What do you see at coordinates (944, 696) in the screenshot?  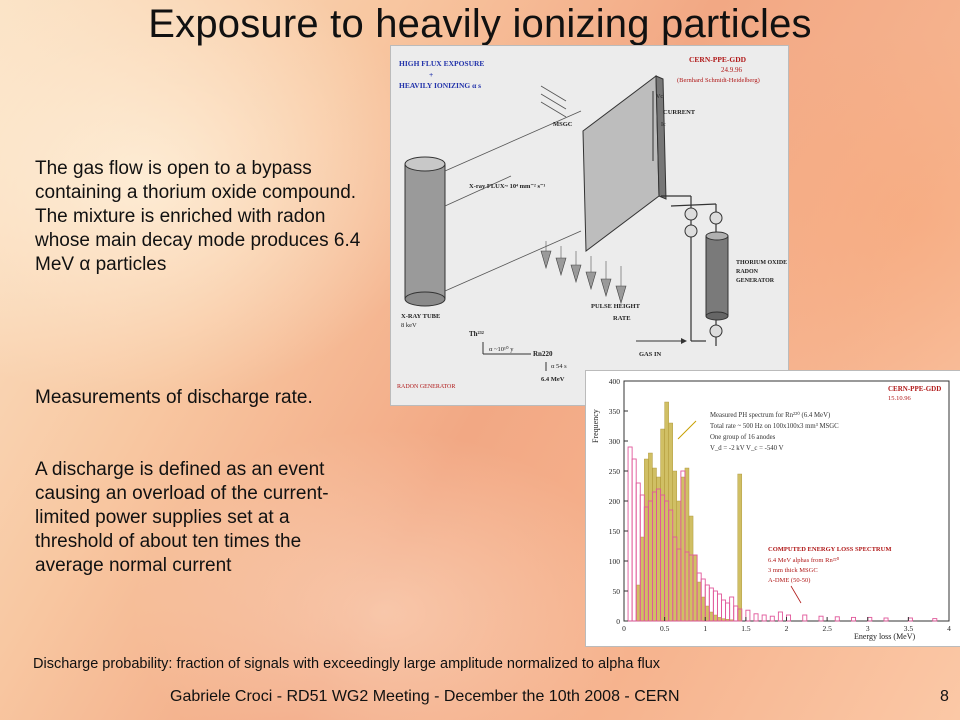 I see `page-number: 8` at bounding box center [944, 696].